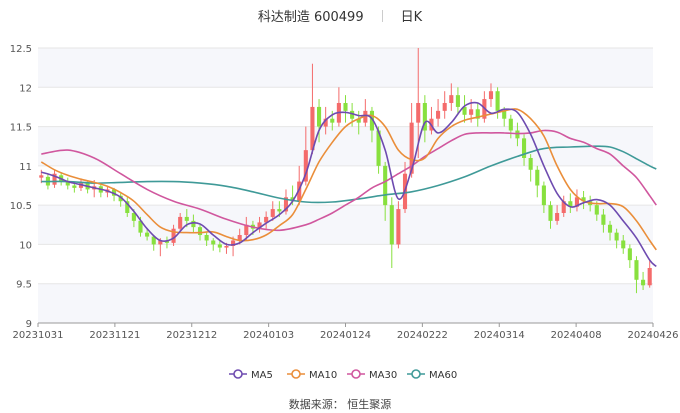 Image resolution: width=680 pixels, height=413 pixels. What do you see at coordinates (343, 375) in the screenshot?
I see `legend: MA5 MA10 MA30 MA60` at bounding box center [343, 375].